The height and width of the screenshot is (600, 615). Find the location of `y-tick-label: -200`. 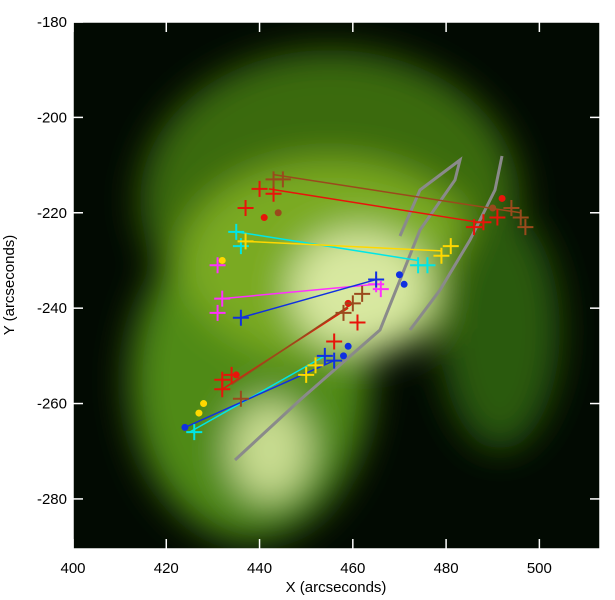

y-tick-label: -200 is located at coordinates (52, 117).